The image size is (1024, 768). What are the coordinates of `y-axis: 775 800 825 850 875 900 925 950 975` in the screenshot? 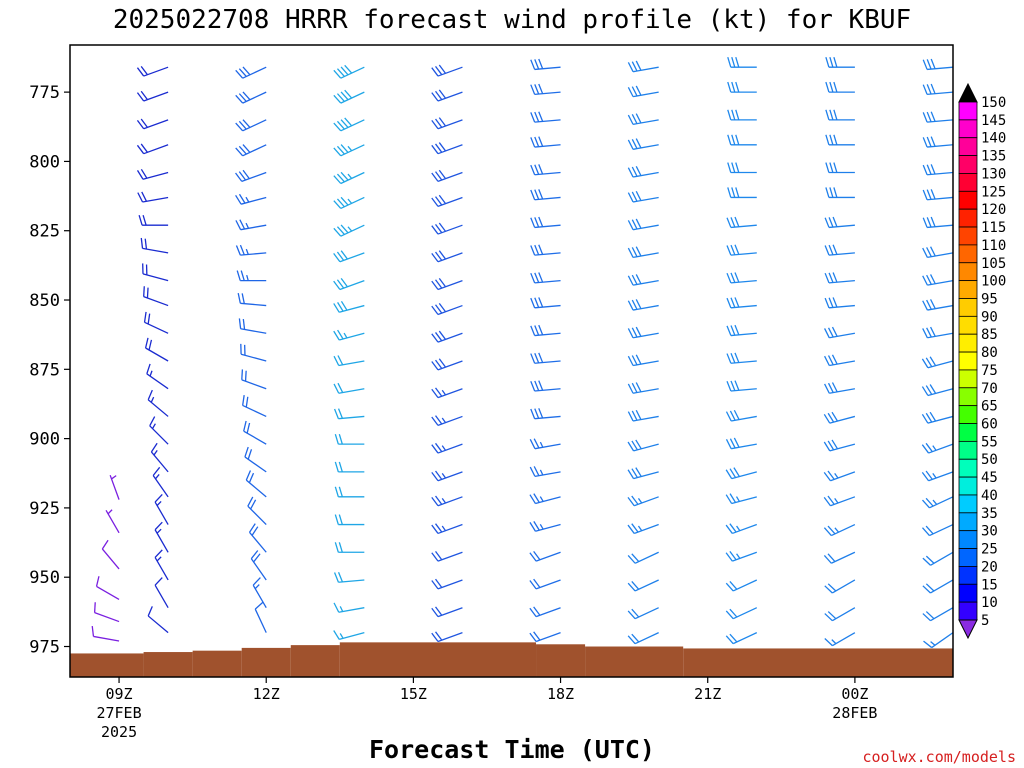 It's located at (49, 370).